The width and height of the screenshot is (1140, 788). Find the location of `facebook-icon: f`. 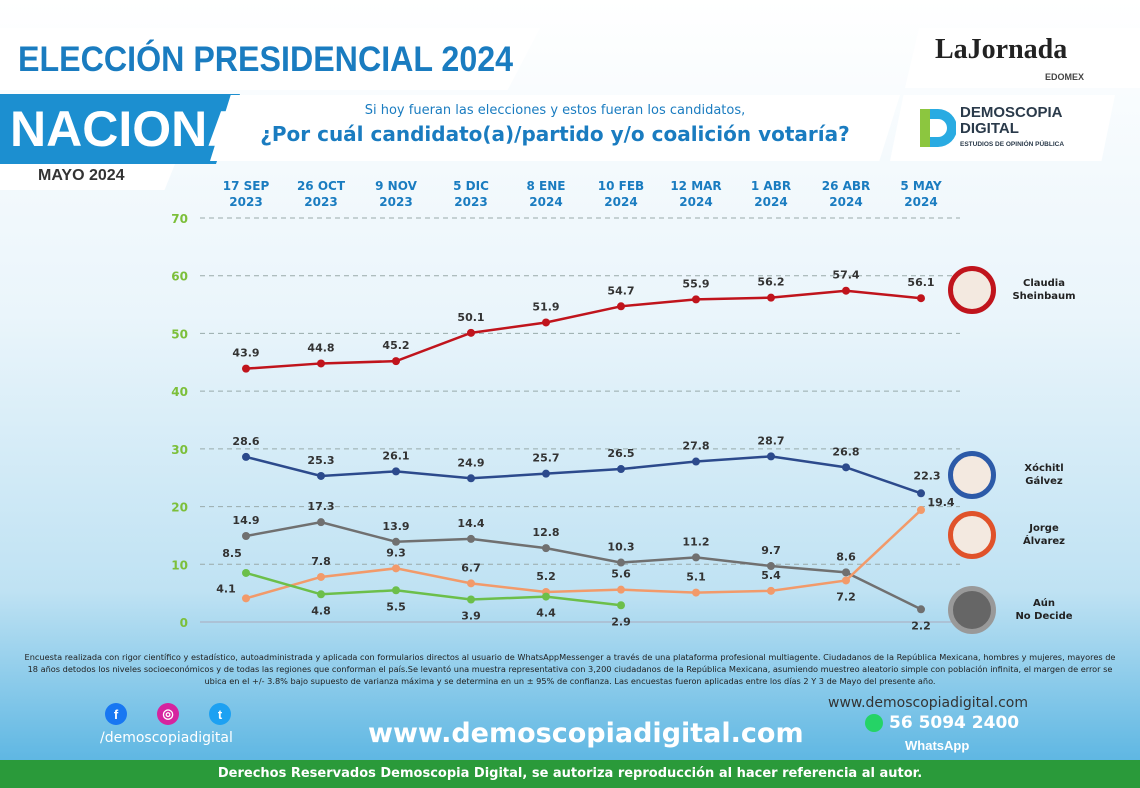

facebook-icon: f is located at coordinates (116, 714).